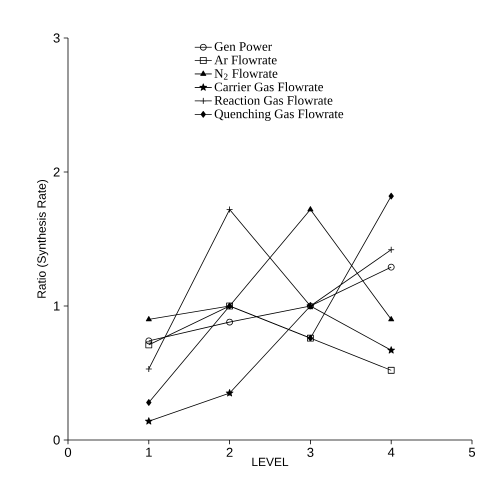 The height and width of the screenshot is (499, 477). Describe the element at coordinates (245, 59) in the screenshot. I see `legend-label: Ar Flowrate` at that location.